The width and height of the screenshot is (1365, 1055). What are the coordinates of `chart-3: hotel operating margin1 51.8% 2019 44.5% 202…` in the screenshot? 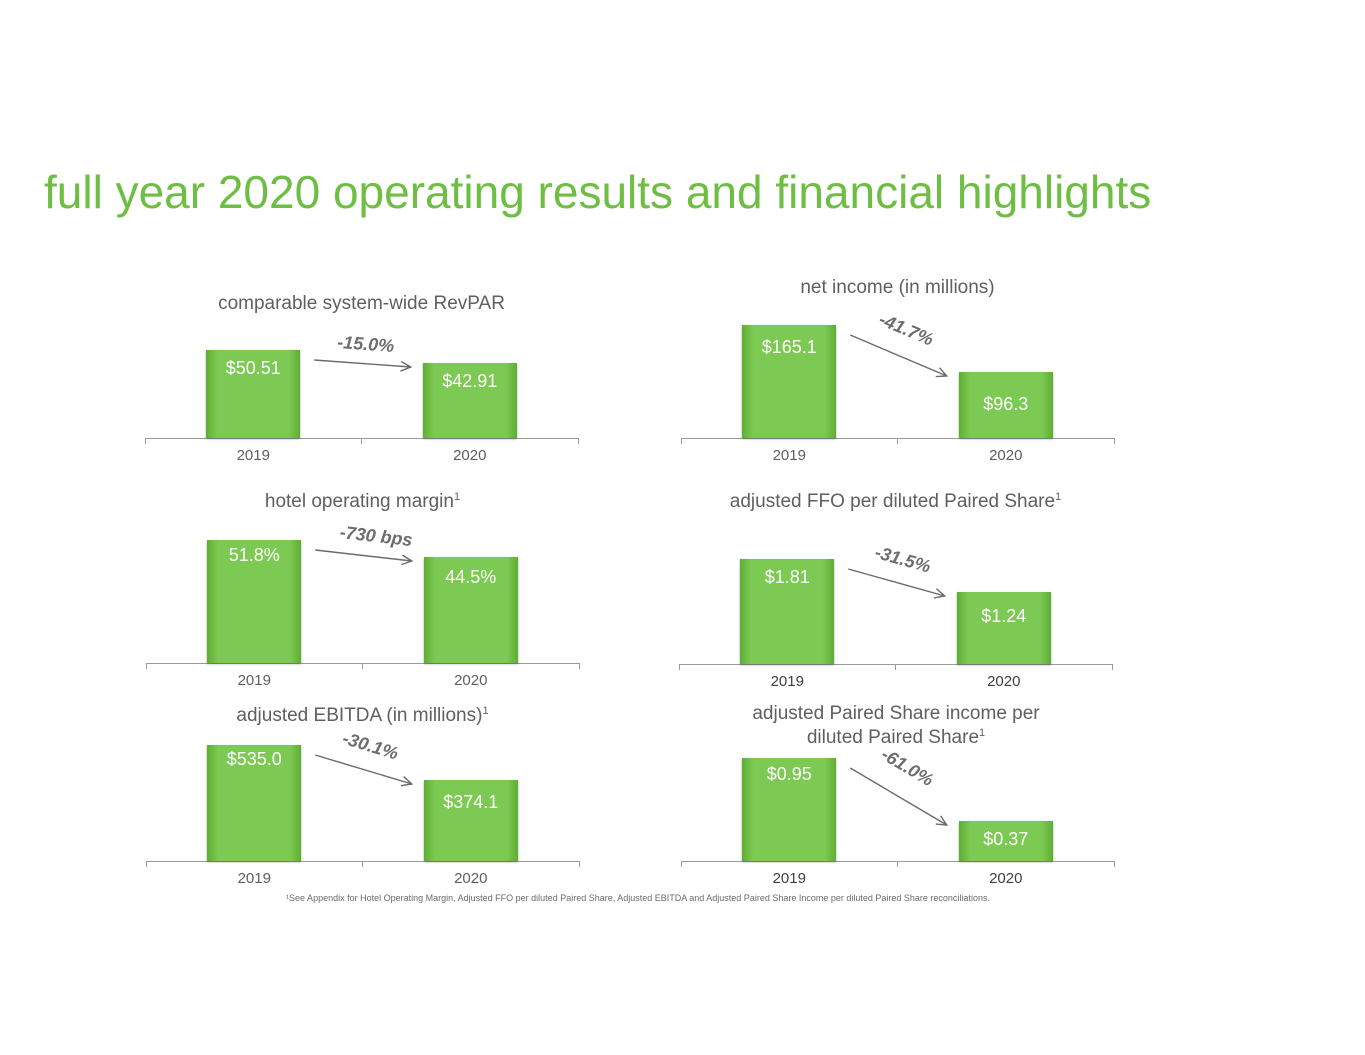 It's located at (362, 591).